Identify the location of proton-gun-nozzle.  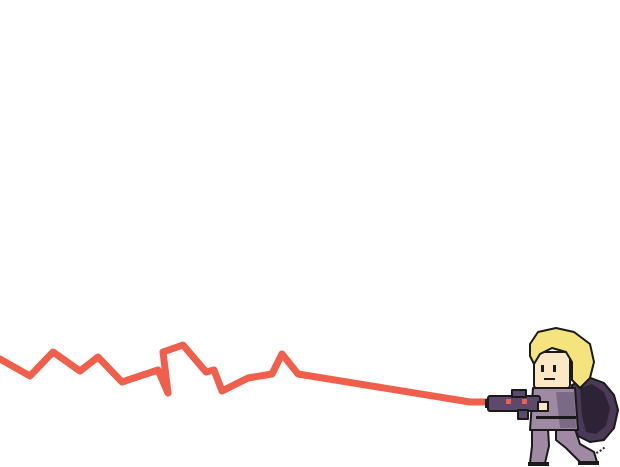
(487, 403).